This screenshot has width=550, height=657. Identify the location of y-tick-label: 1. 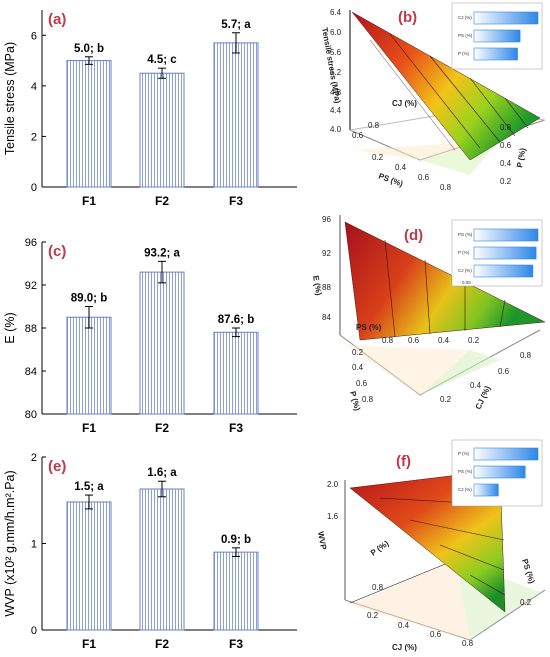
(34, 545).